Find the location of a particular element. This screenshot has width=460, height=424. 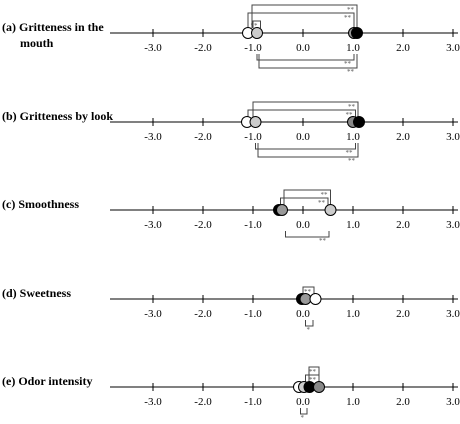

panel-4-tick-label-3: 0.0 is located at coordinates (303, 402).